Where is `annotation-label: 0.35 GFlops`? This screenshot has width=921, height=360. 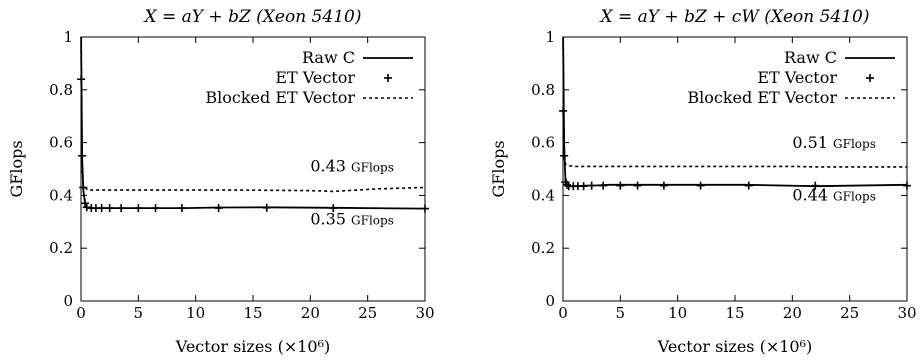 annotation-label: 0.35 GFlops is located at coordinates (352, 218).